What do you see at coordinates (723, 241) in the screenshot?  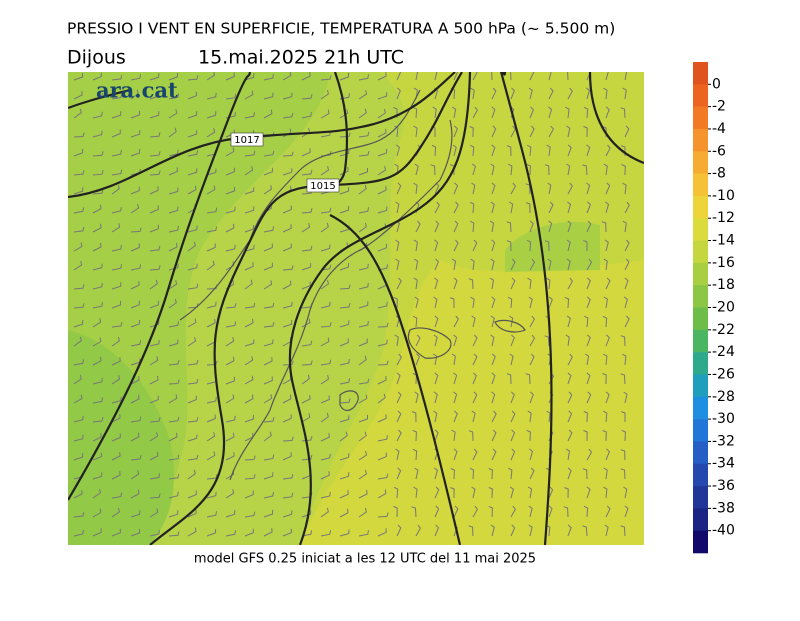 I see `colorbar-tick-label: -14` at bounding box center [723, 241].